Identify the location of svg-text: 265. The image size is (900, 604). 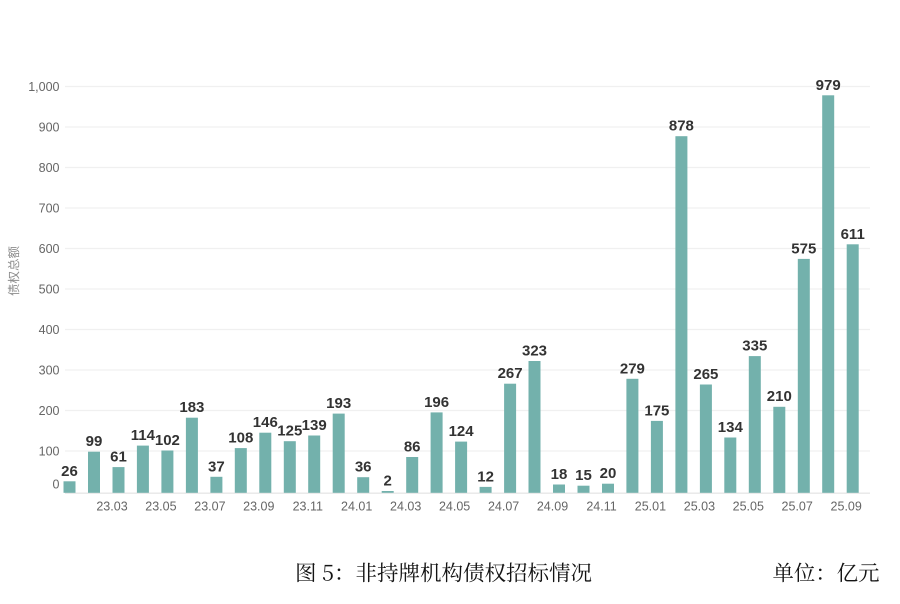
(705, 374).